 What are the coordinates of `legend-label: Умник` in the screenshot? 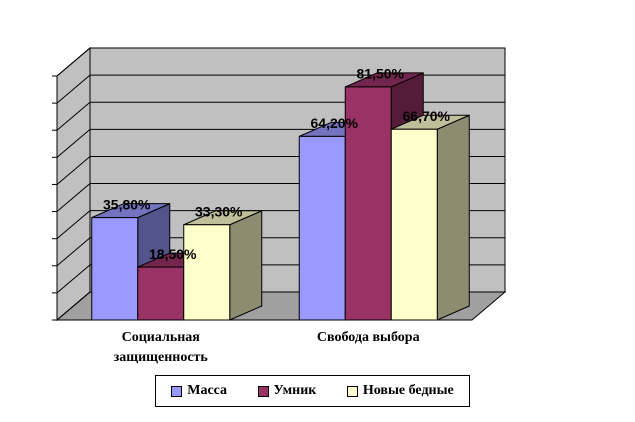 It's located at (295, 390).